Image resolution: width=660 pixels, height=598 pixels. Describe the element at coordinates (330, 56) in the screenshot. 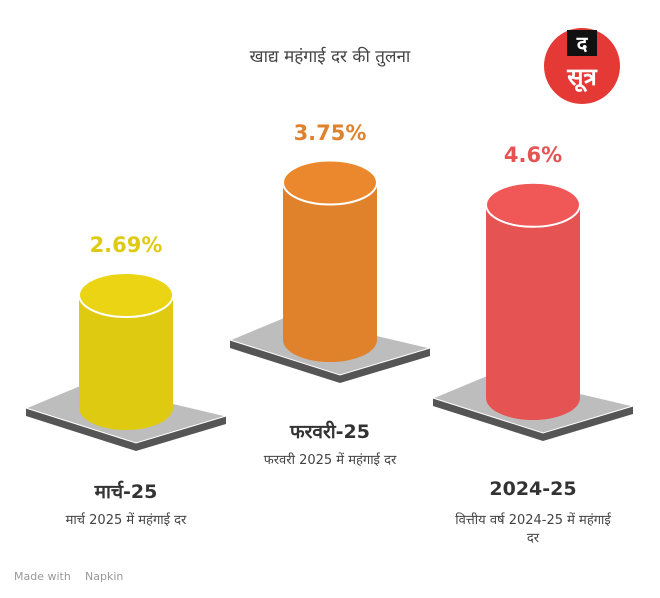

I see `chart-title: खाद्य महंगाई दर की तुलना` at that location.